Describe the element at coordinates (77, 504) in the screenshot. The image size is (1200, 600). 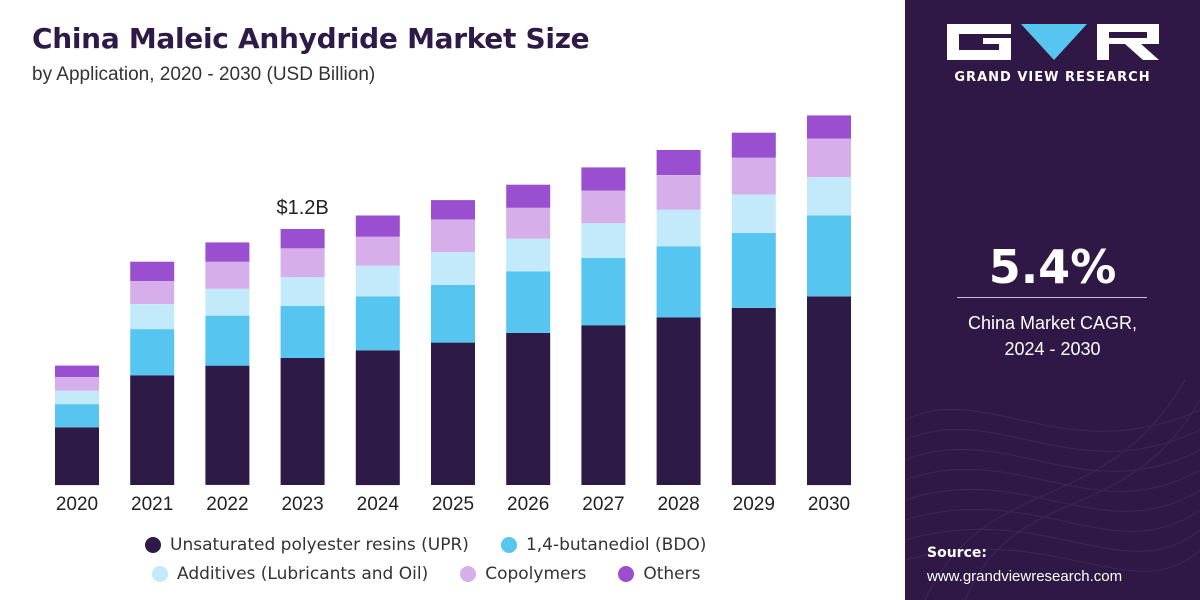
I see `x-tick-label: 2020` at that location.